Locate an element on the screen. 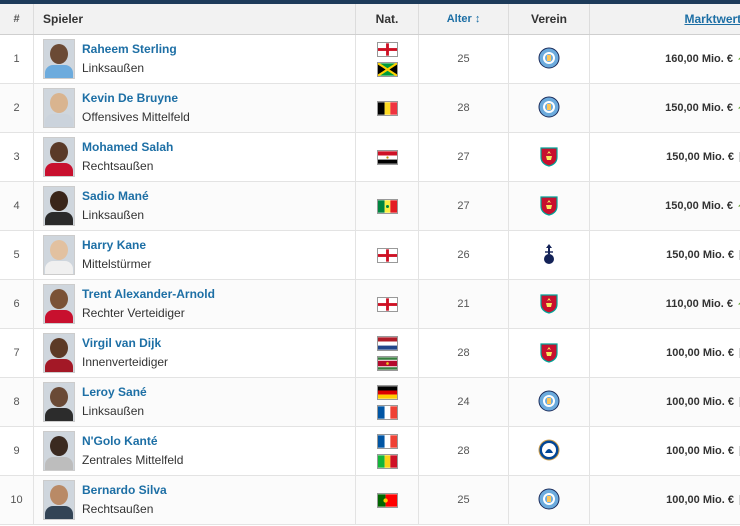 This screenshot has height=526, width=740. rank-cell: 3 is located at coordinates (17, 157).